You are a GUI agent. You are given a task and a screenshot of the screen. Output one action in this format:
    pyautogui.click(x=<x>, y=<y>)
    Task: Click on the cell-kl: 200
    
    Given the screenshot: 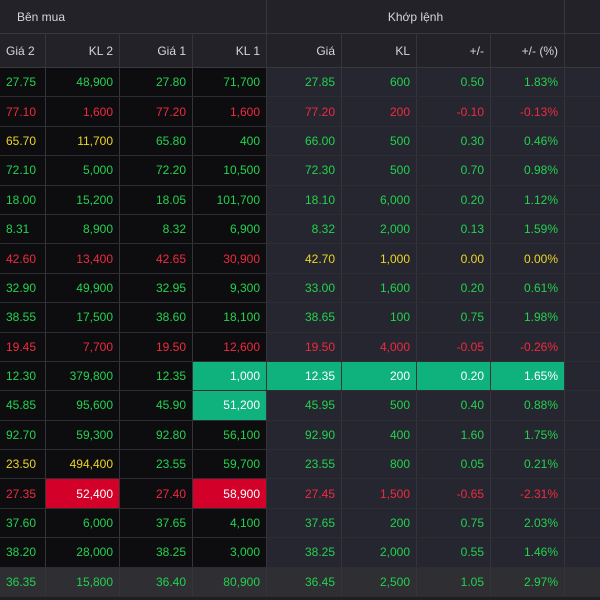 What is the action you would take?
    pyautogui.click(x=379, y=376)
    